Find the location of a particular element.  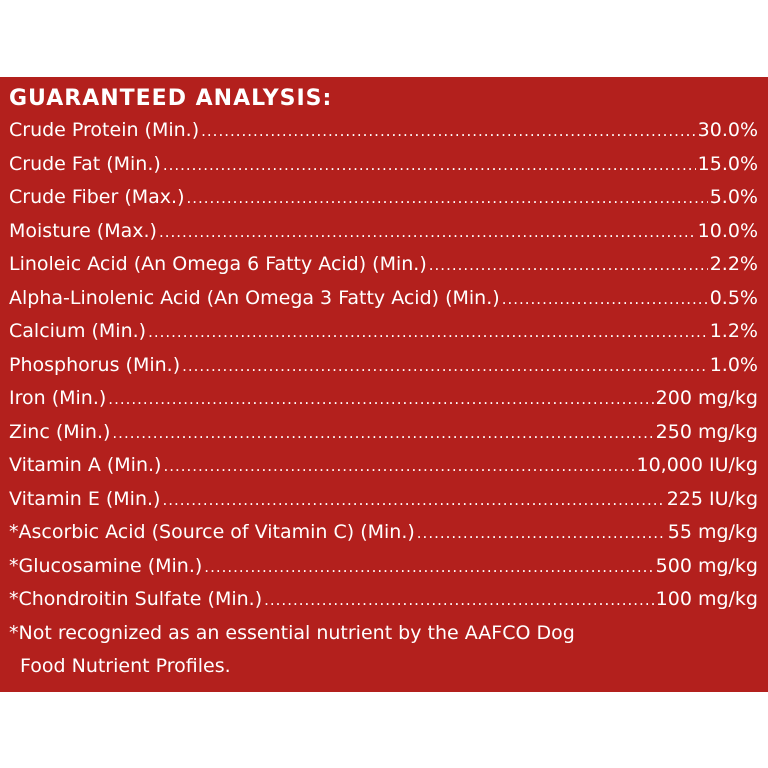

analysis-row: Moisture (Max.) 10.0% is located at coordinates (383, 232).